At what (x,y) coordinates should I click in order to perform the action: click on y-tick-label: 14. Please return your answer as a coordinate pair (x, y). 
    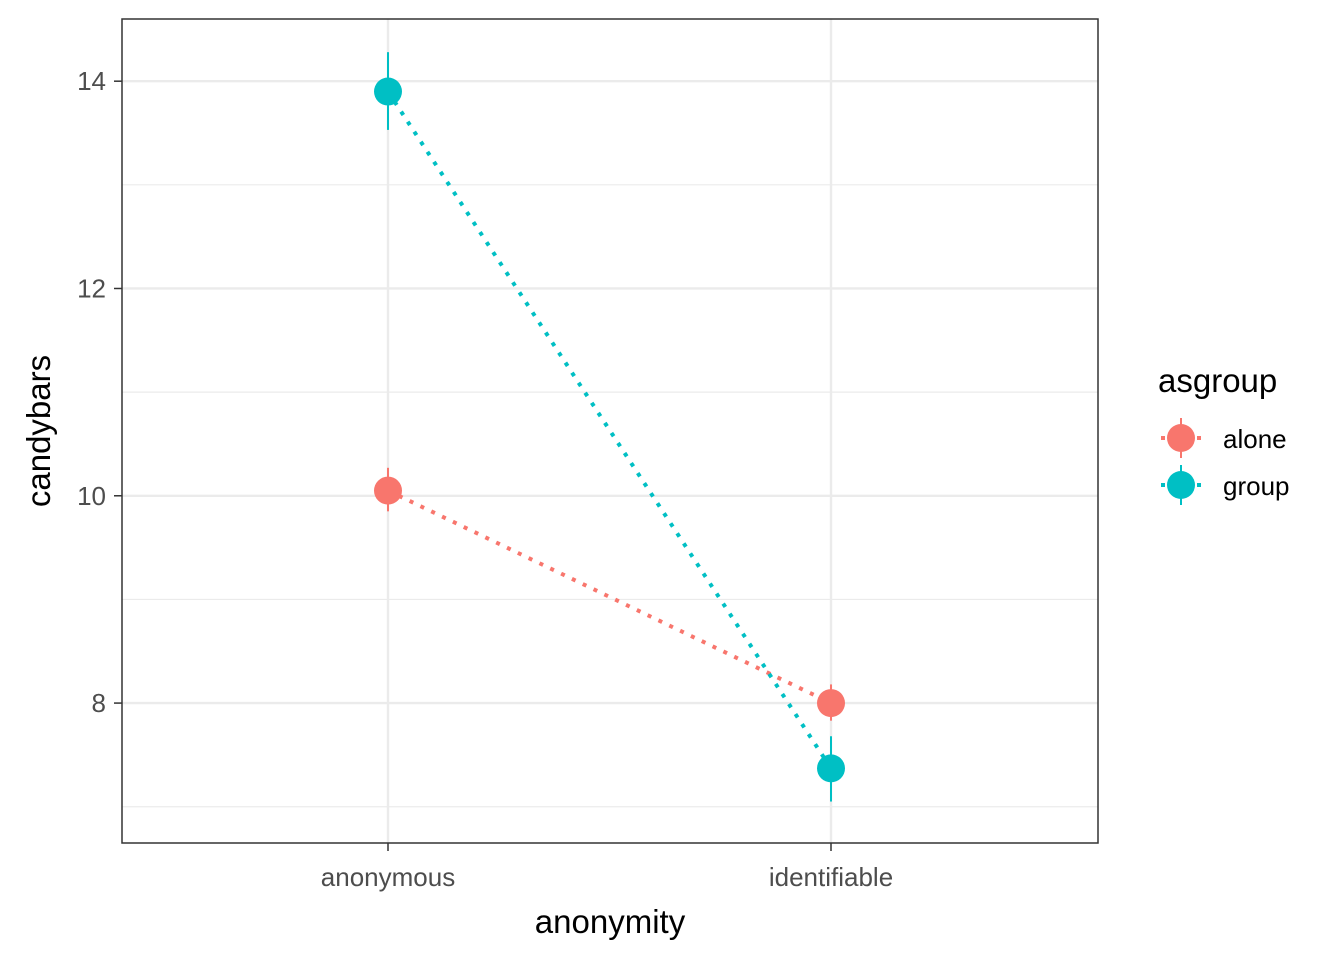
    Looking at the image, I should click on (91, 81).